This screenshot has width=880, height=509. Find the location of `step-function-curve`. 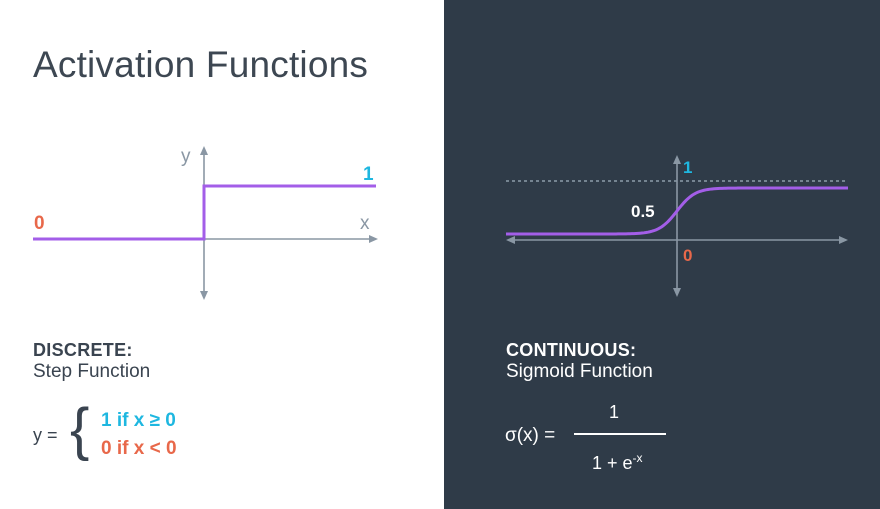

step-function-curve is located at coordinates (204, 212).